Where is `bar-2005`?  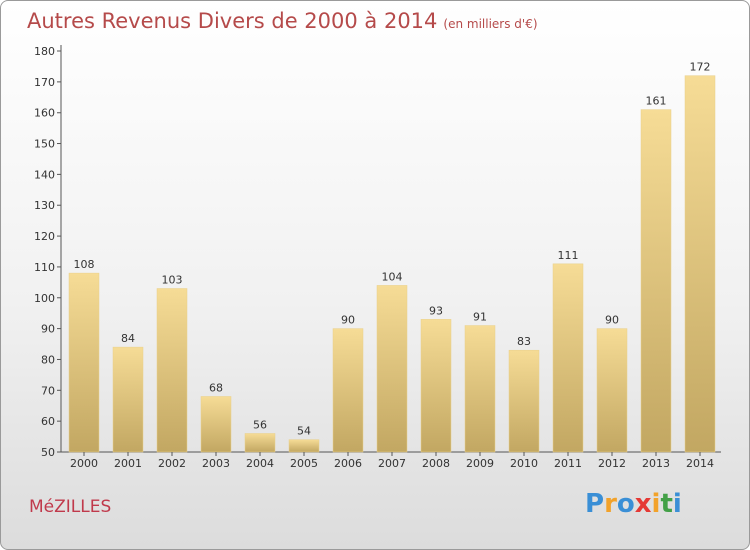 bar-2005 is located at coordinates (304, 446).